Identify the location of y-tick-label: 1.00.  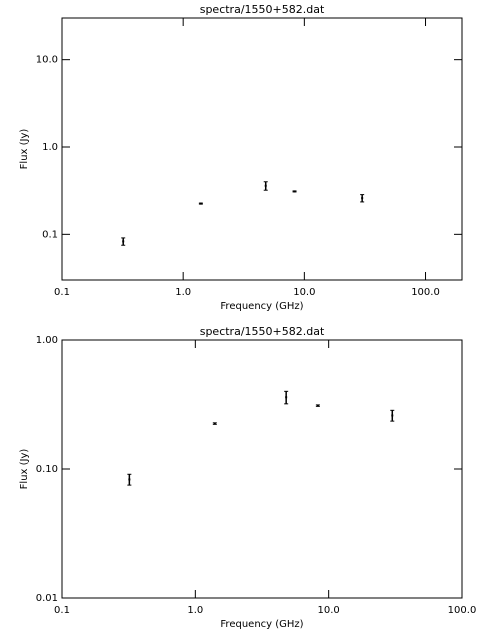
(47, 340).